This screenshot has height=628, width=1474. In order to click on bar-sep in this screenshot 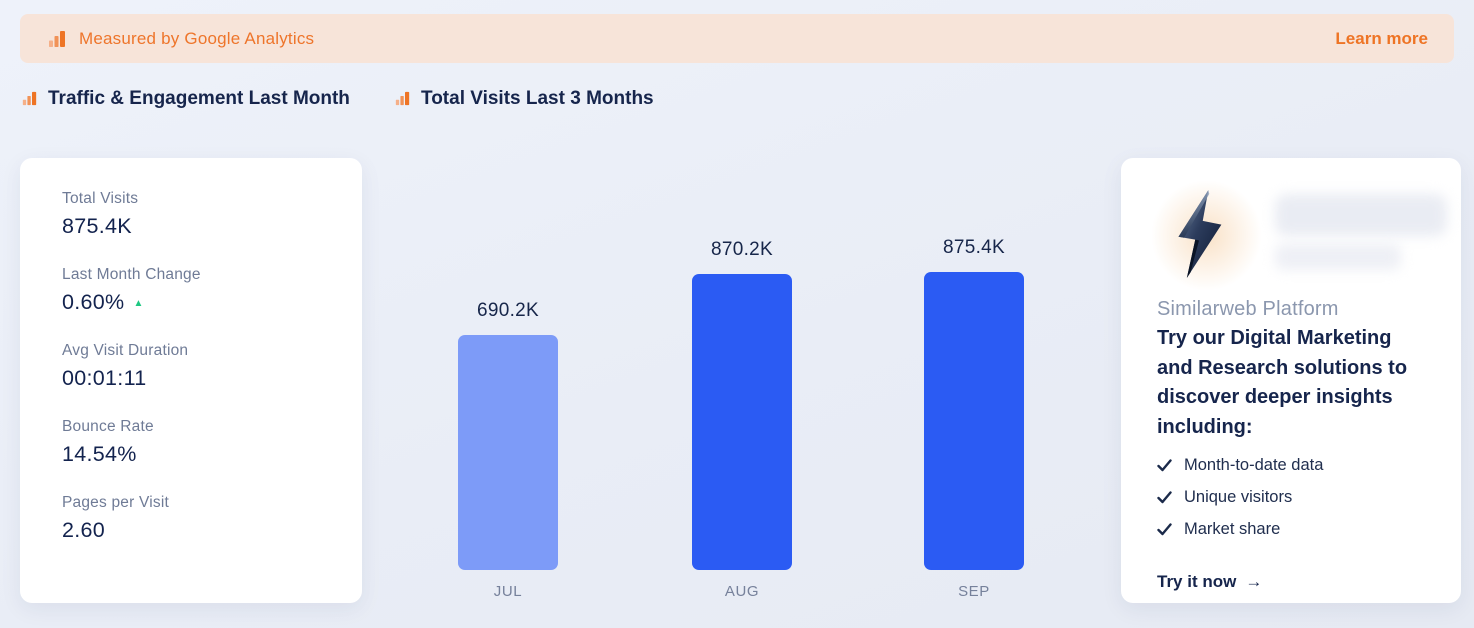, I will do `click(974, 421)`.